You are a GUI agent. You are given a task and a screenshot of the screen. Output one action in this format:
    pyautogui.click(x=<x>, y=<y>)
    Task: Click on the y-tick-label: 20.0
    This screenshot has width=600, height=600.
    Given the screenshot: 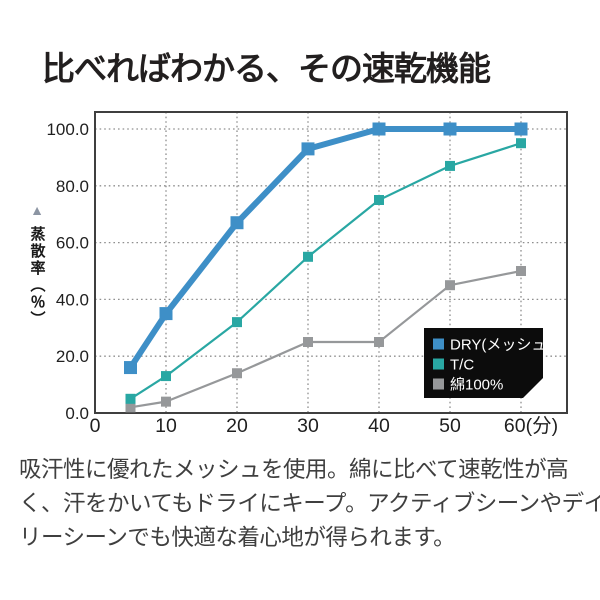 What is the action you would take?
    pyautogui.click(x=72, y=356)
    